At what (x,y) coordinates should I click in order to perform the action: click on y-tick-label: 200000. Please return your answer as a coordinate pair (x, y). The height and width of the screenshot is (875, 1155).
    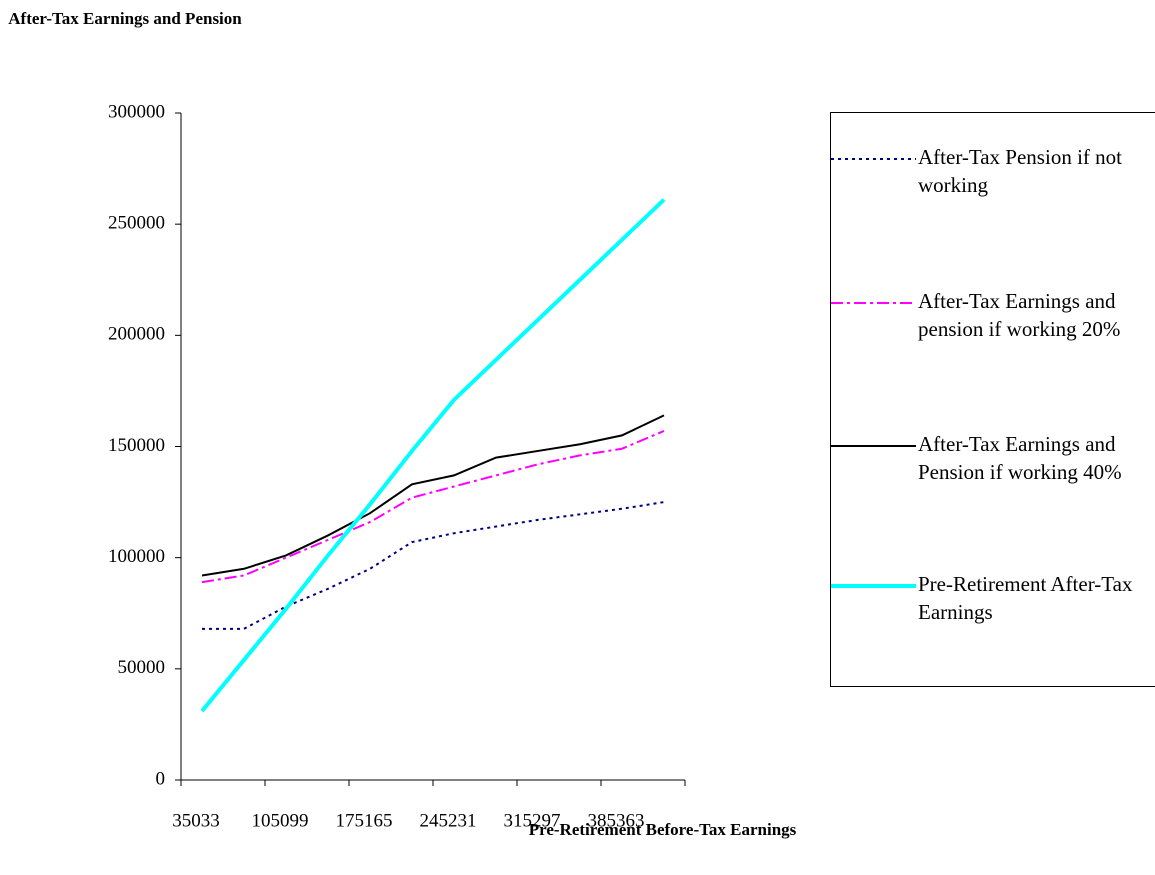
    Looking at the image, I should click on (136, 334).